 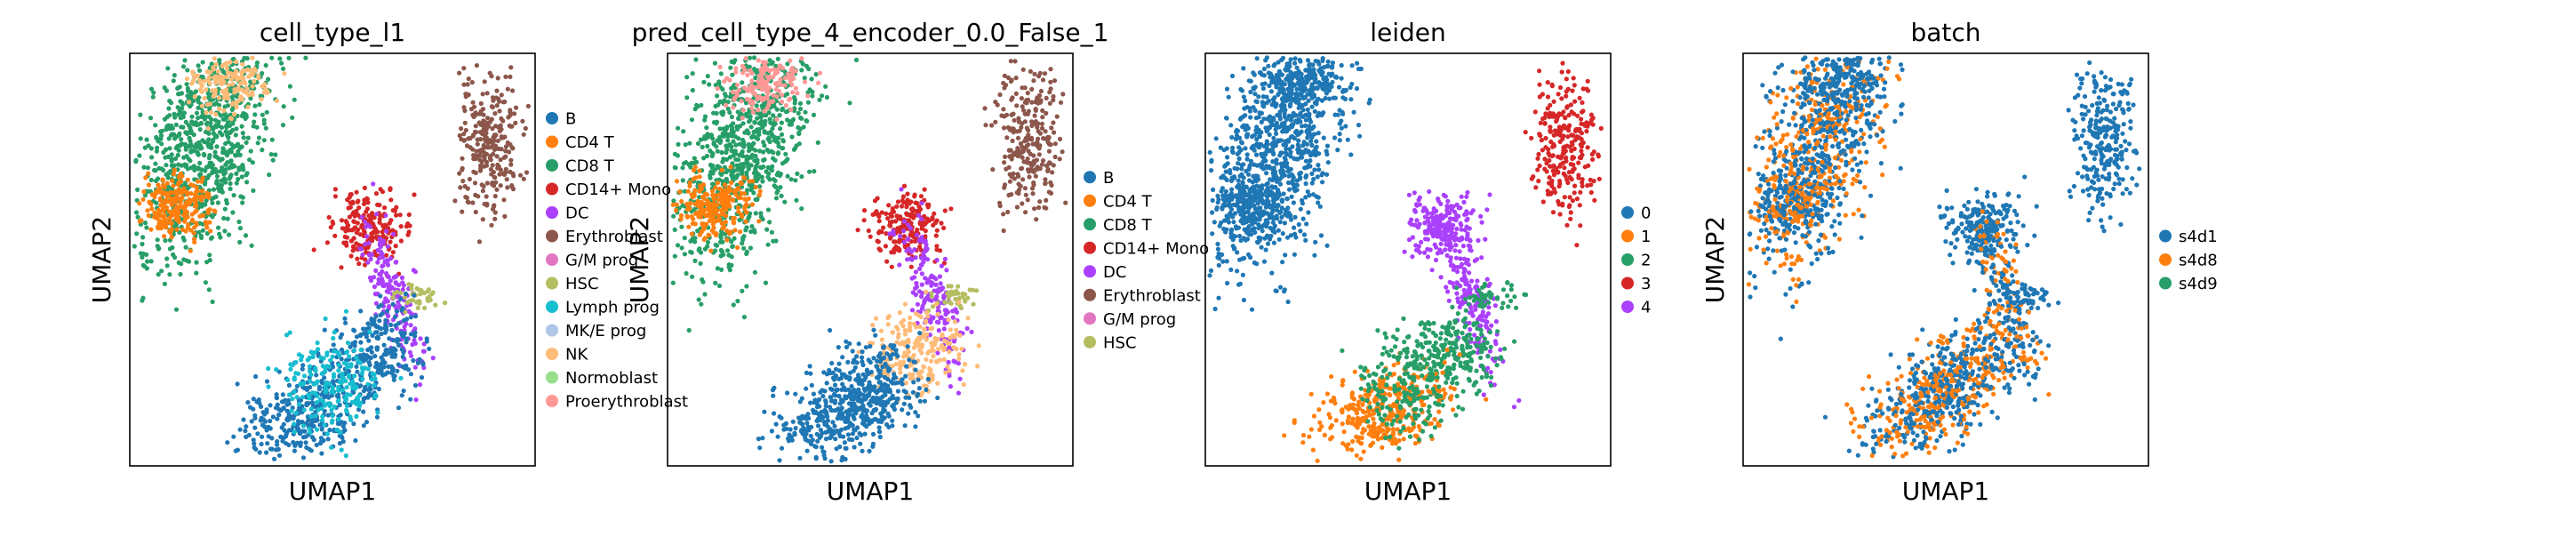 What do you see at coordinates (590, 142) in the screenshot?
I see `legend-label: CD4 T` at bounding box center [590, 142].